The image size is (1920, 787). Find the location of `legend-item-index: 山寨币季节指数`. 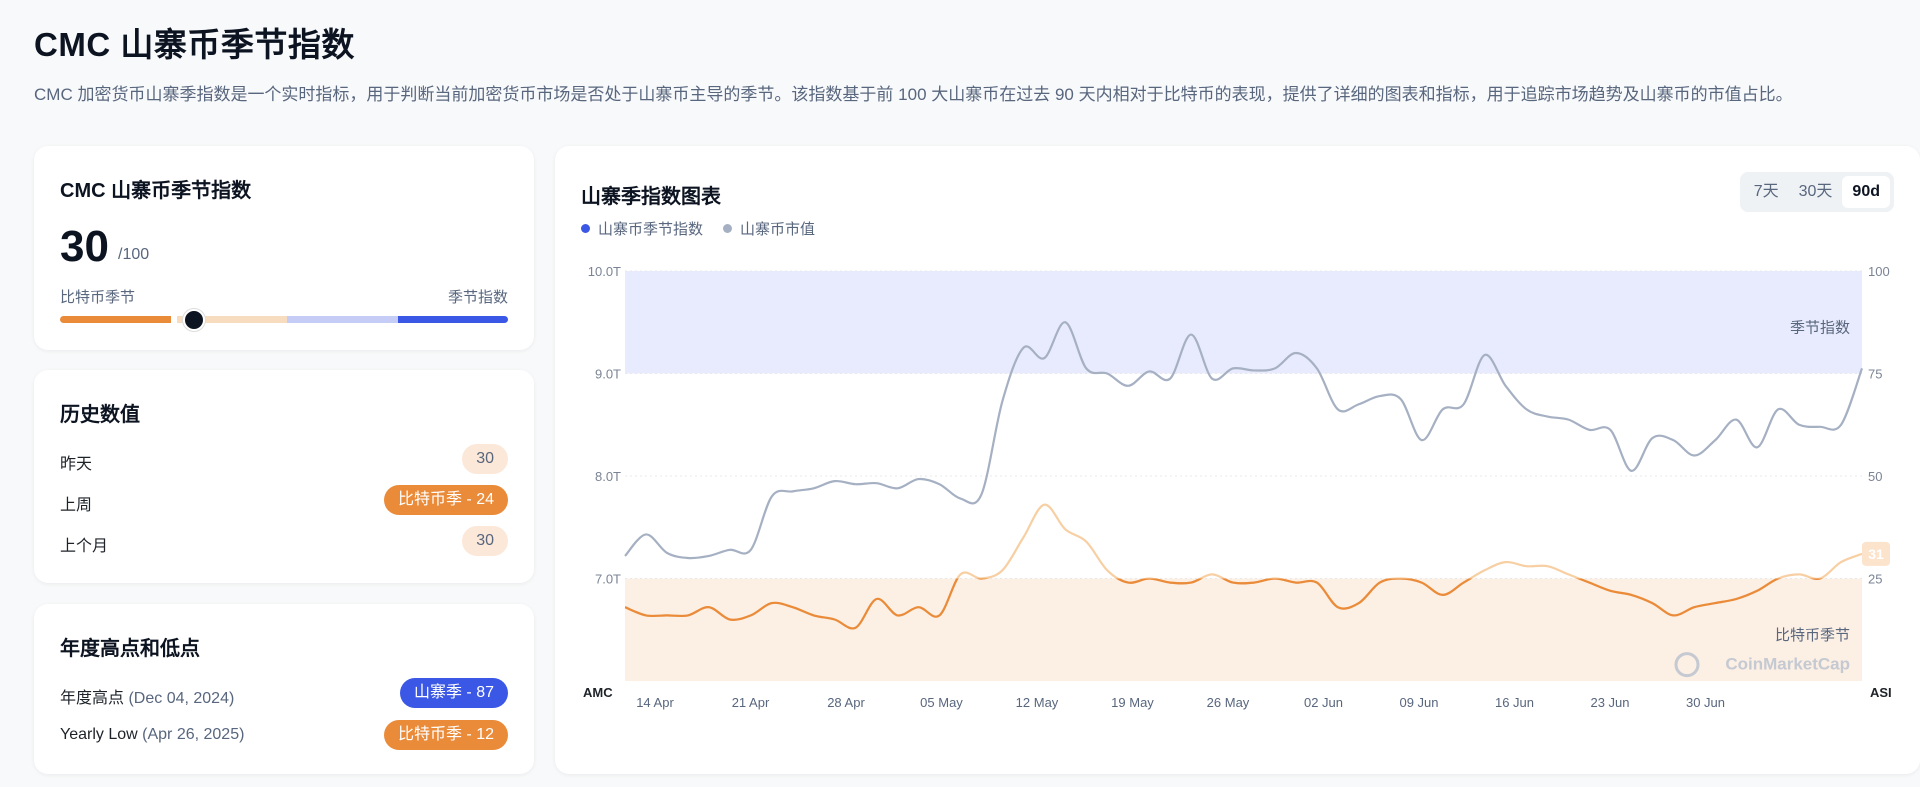

legend-item-index: 山寨币季节指数 is located at coordinates (642, 228).